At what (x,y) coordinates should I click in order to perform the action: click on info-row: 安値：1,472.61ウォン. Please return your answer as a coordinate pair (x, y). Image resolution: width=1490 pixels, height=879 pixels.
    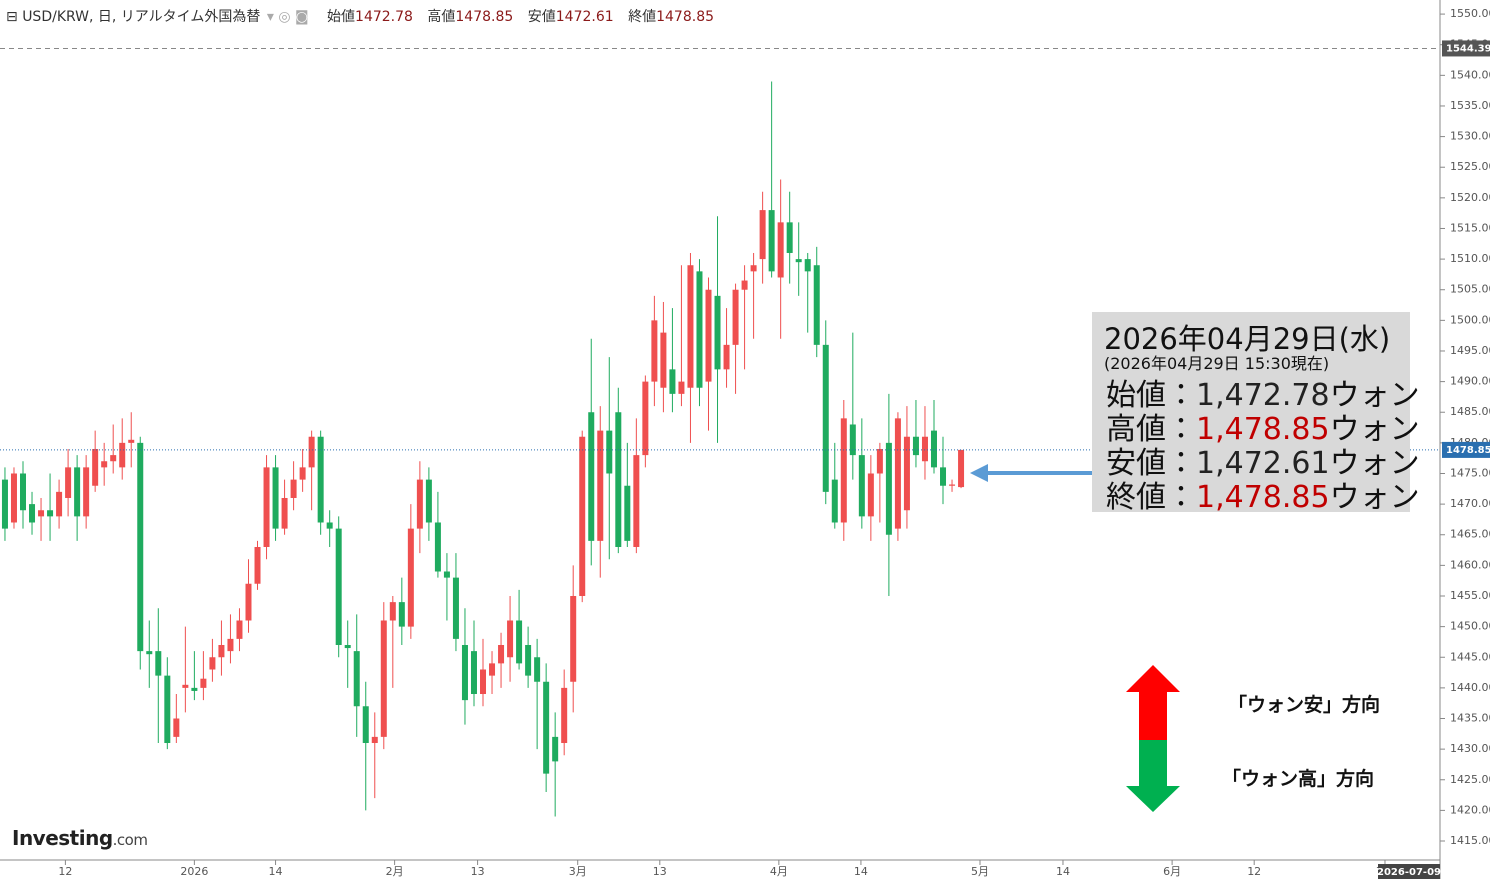
    Looking at the image, I should click on (1263, 460).